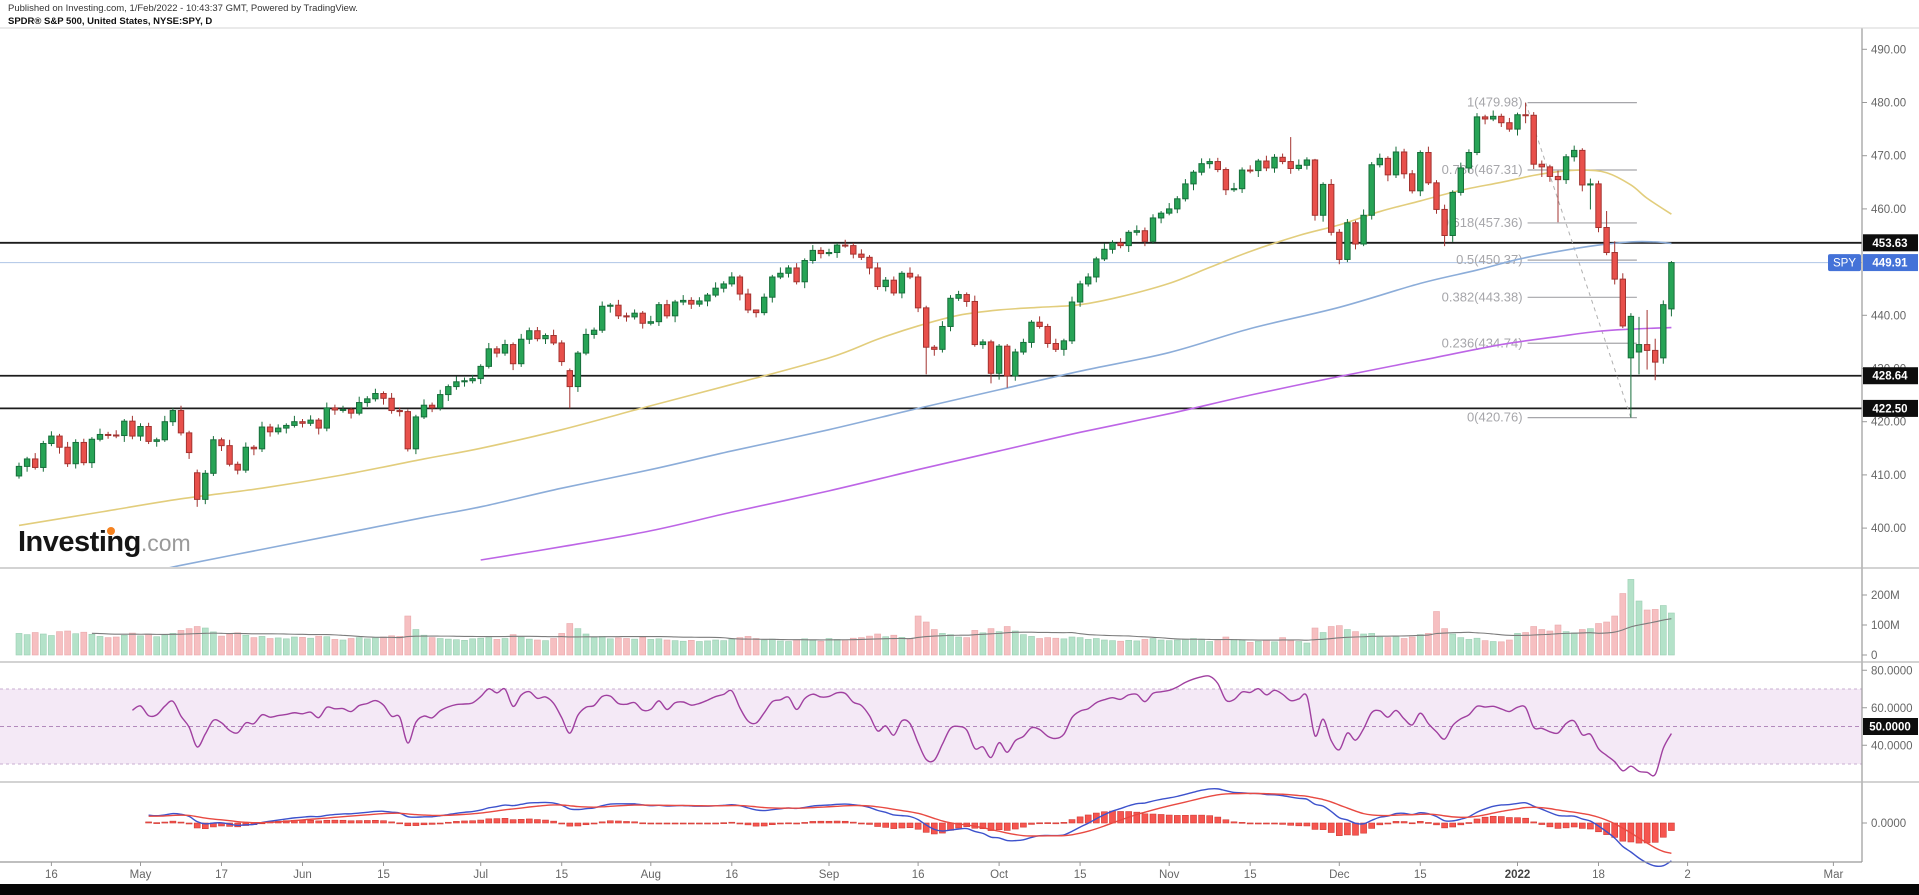  I want to click on rsi-mid-badge, so click(1890, 726).